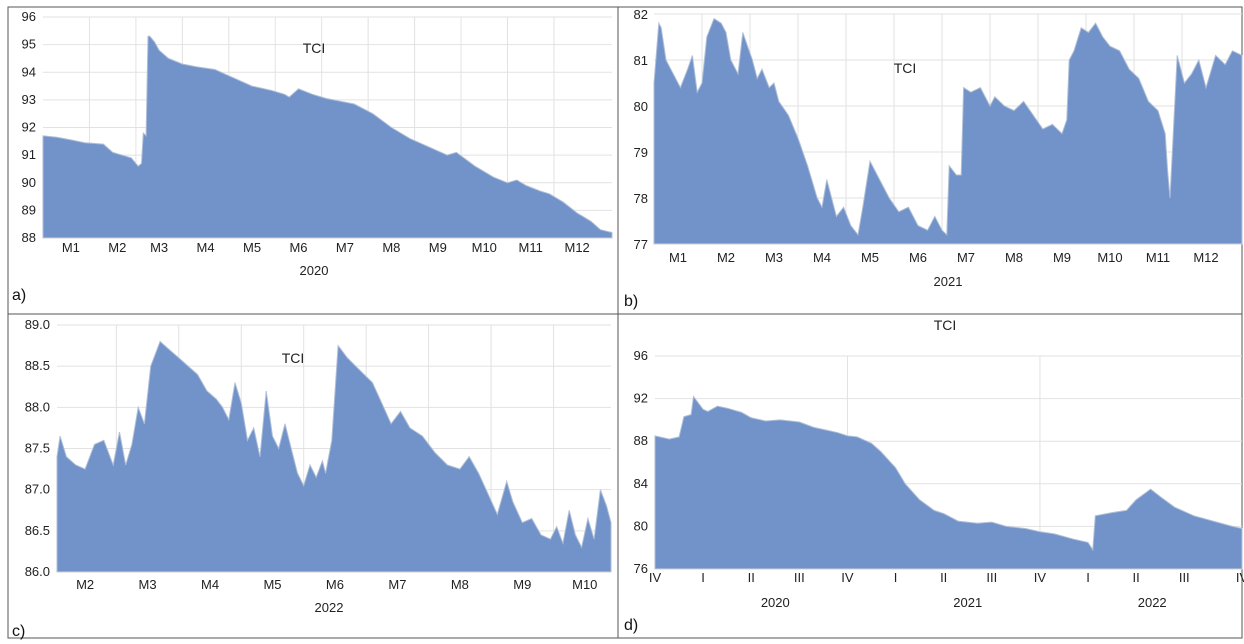 This screenshot has width=1244, height=644. Describe the element at coordinates (944, 257) in the screenshot. I see `panel-b-x-ticks: M1 M2 M3 M4 M5 M6 M7 M8 M9 M10 M11 M12` at that location.